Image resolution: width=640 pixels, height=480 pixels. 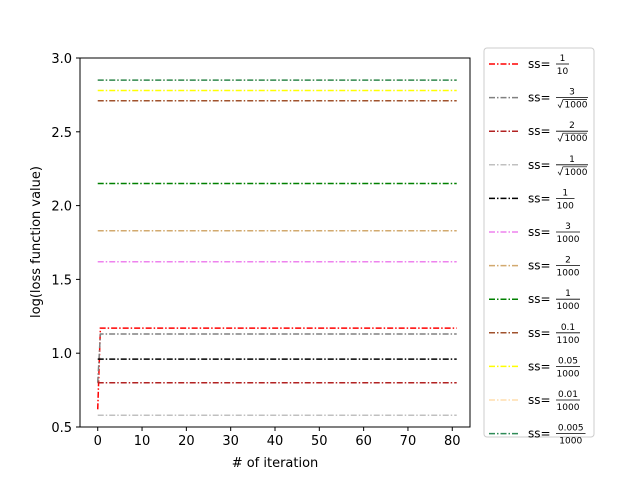 I want to click on legend-item: ss= 0.01 1000, so click(x=534, y=401).